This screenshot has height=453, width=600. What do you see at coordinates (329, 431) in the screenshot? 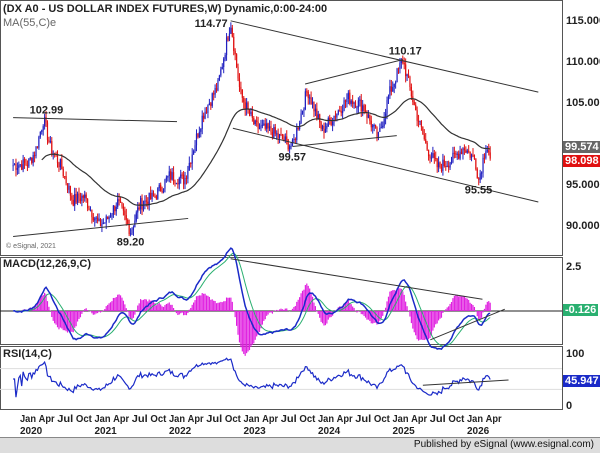
I see `x-year-label: 2024` at bounding box center [329, 431].